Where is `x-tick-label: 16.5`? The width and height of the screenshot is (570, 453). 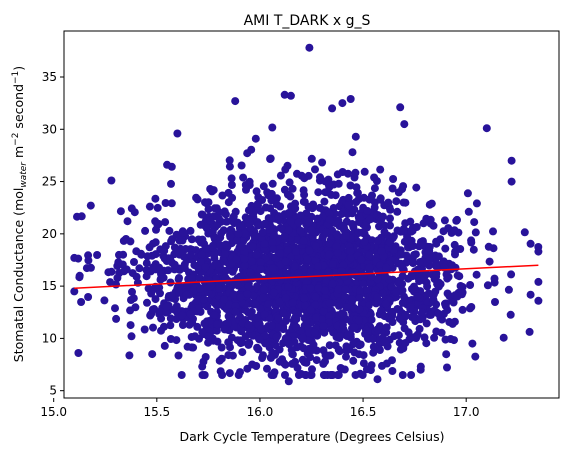
x-tick-label: 16.5 is located at coordinates (363, 412).